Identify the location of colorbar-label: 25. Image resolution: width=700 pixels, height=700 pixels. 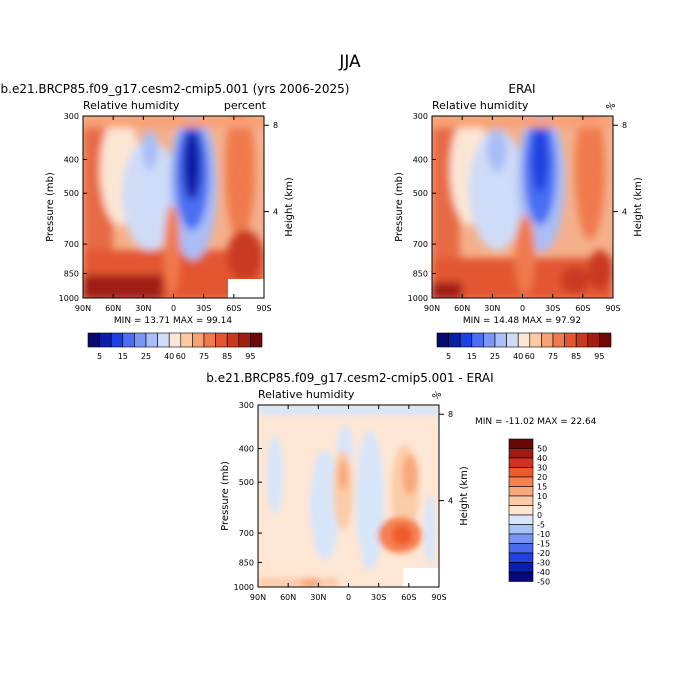
(146, 356).